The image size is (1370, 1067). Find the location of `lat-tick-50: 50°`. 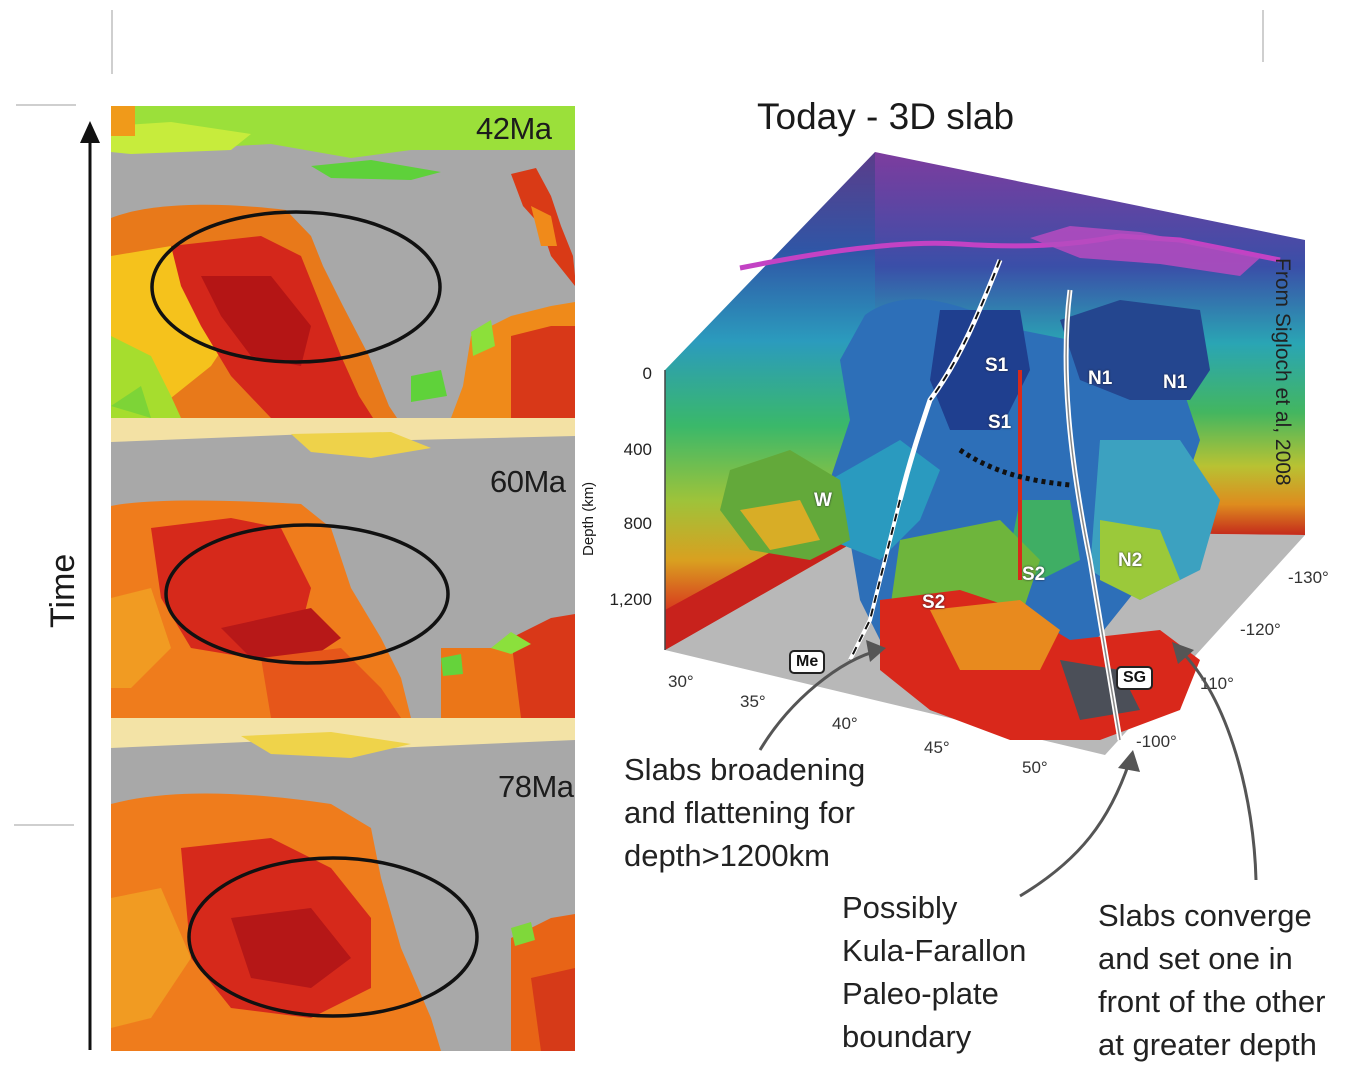

lat-tick-50: 50° is located at coordinates (1035, 767).